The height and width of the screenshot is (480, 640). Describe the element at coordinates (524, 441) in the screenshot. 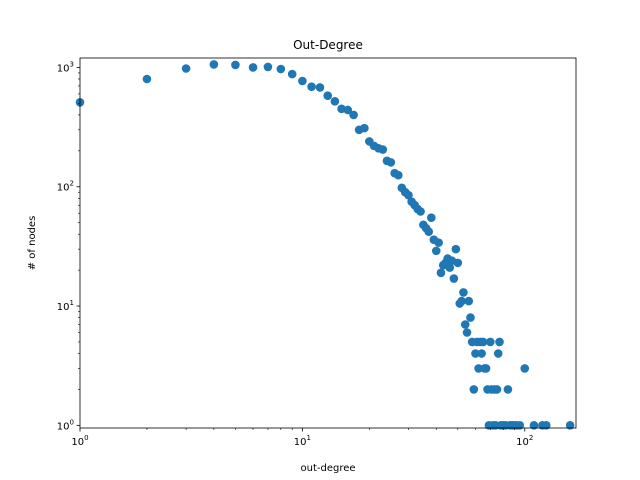

I see `x-tick-label-2: 10²` at that location.